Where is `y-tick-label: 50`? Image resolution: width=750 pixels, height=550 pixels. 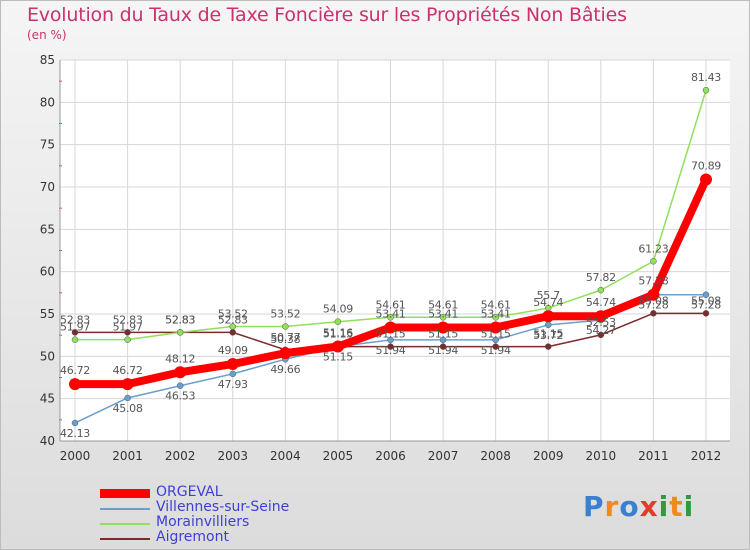 y-tick-label: 50 is located at coordinates (47, 356).